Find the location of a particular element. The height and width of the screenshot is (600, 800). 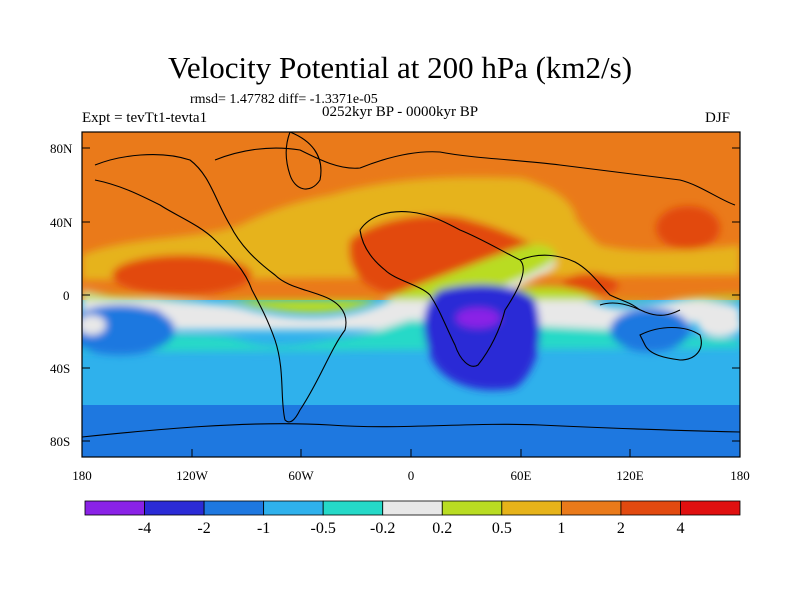

lat-label: 0 is located at coordinates (66, 295).